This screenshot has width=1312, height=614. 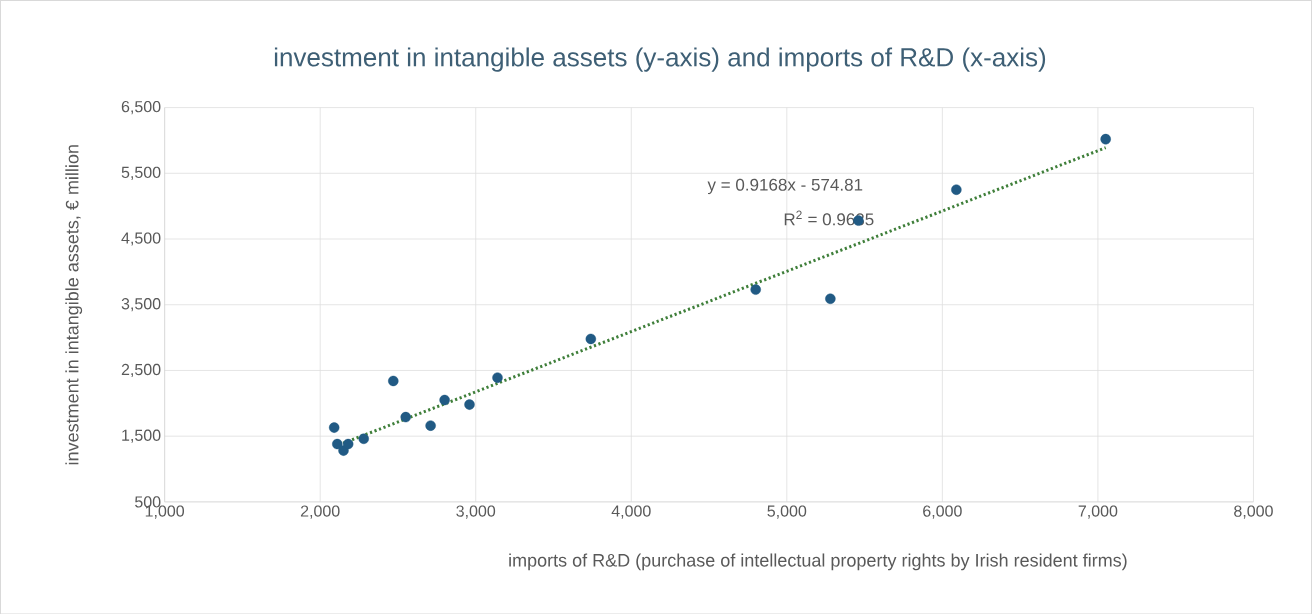 I want to click on x-axis-title: imports of R&D (purchase of intellectual property rights by Irish resident firms), so click(x=818, y=562).